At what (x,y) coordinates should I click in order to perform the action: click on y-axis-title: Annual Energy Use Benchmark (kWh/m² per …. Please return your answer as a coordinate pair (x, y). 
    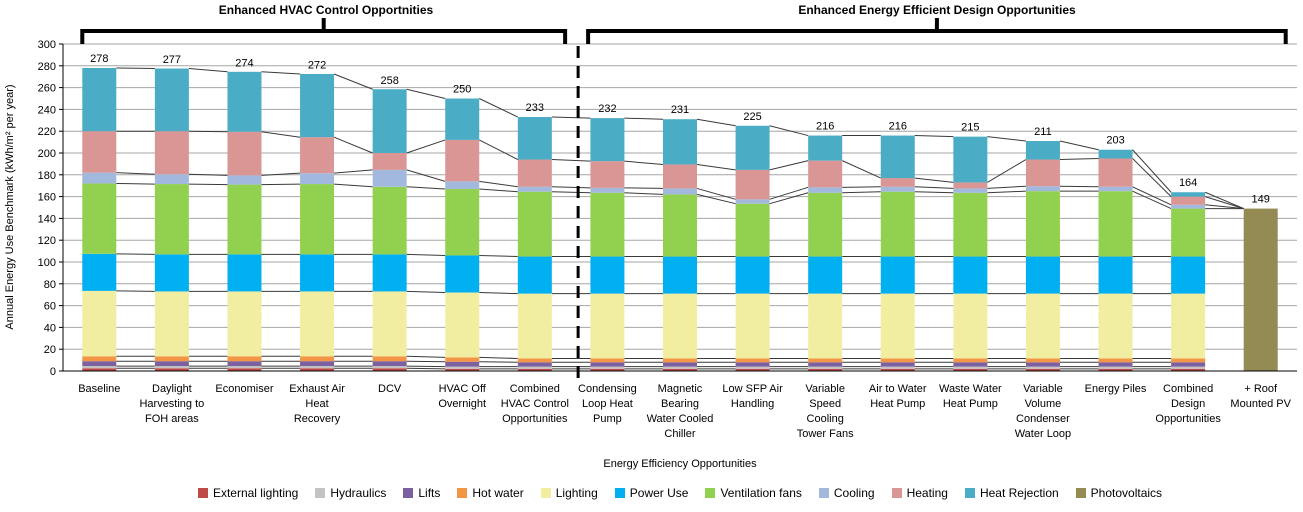
    Looking at the image, I should click on (10, 206).